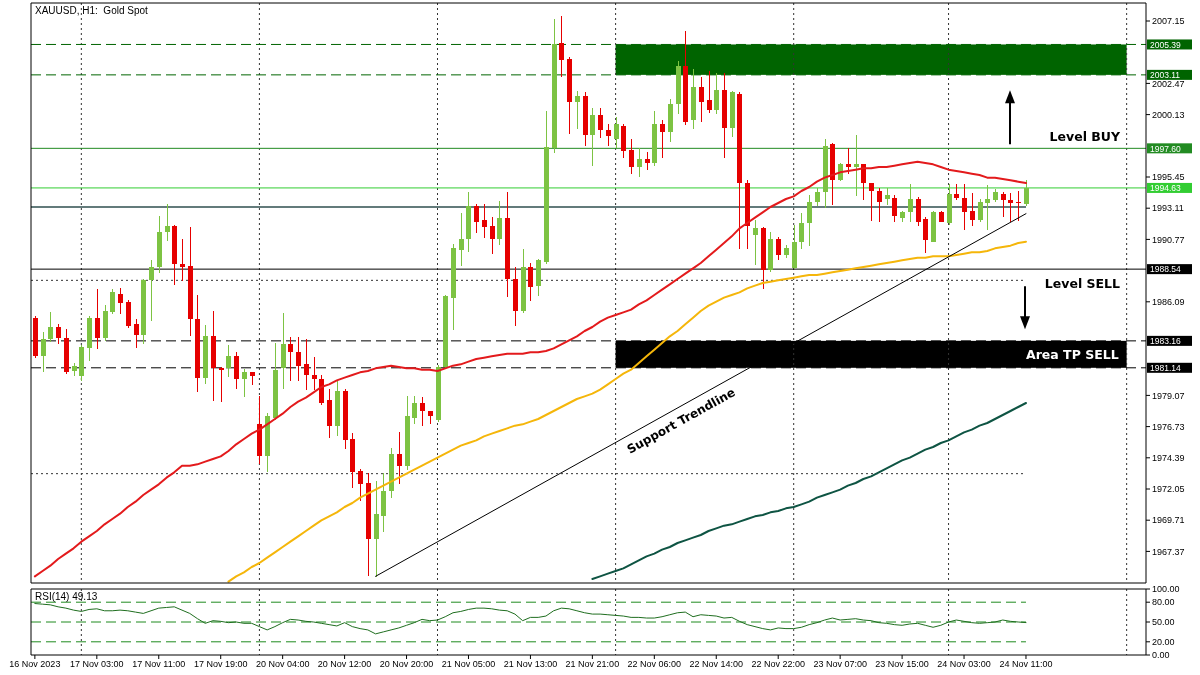 The image size is (1200, 675). What do you see at coordinates (1168, 301) in the screenshot?
I see `y-tick-label: 1986.09` at bounding box center [1168, 301].